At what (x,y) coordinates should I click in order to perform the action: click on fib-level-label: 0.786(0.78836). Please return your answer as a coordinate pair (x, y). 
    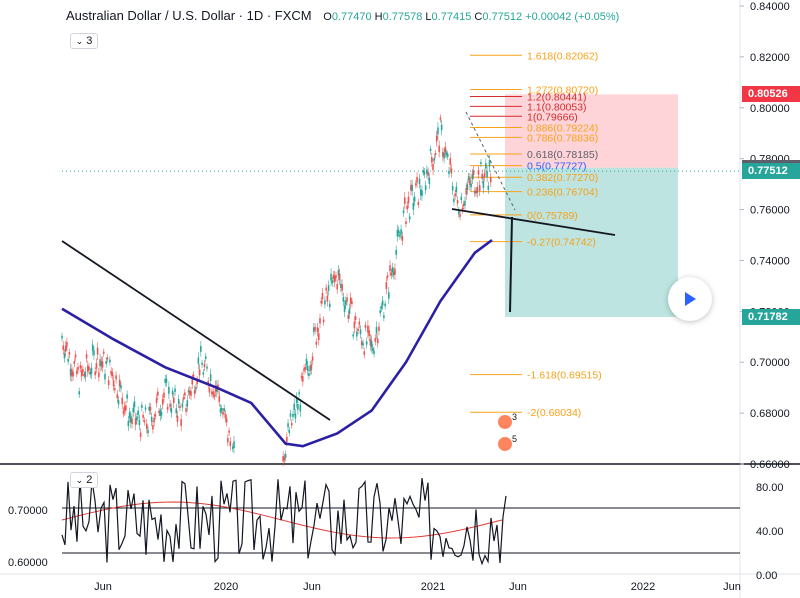
    Looking at the image, I should click on (562, 138).